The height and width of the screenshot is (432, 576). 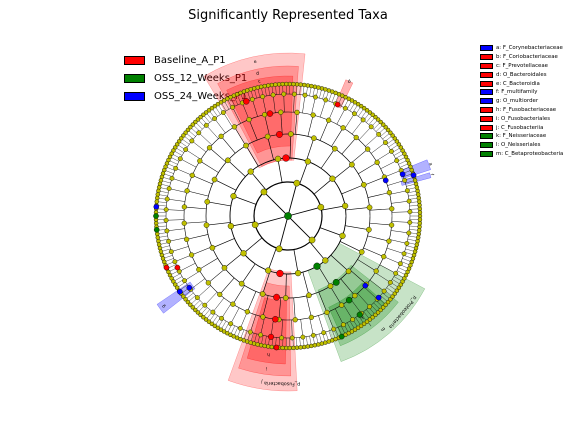 What do you see at coordinates (358, 305) in the screenshot?
I see `sector-neisseriales` at bounding box center [358, 305].